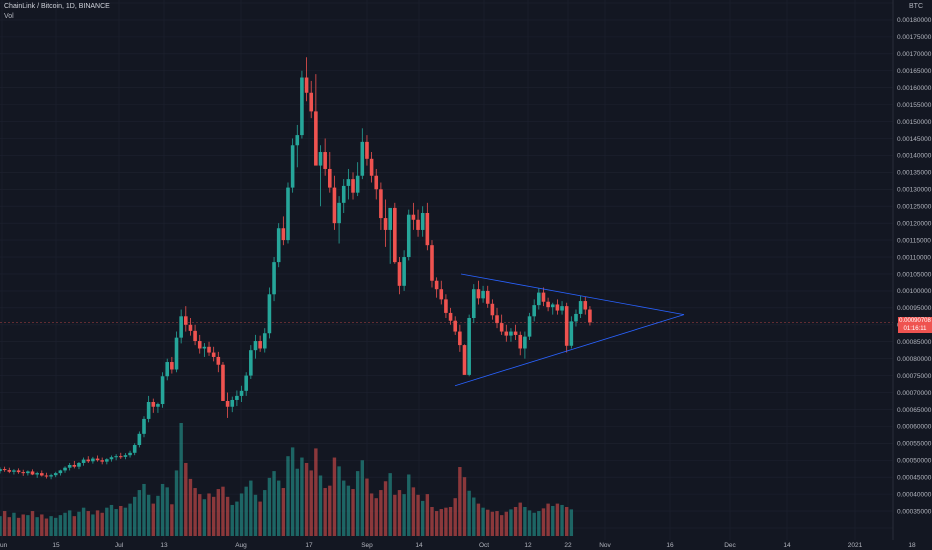  What do you see at coordinates (914, 308) in the screenshot?
I see `price-tick-label: 0.00095000` at bounding box center [914, 308].